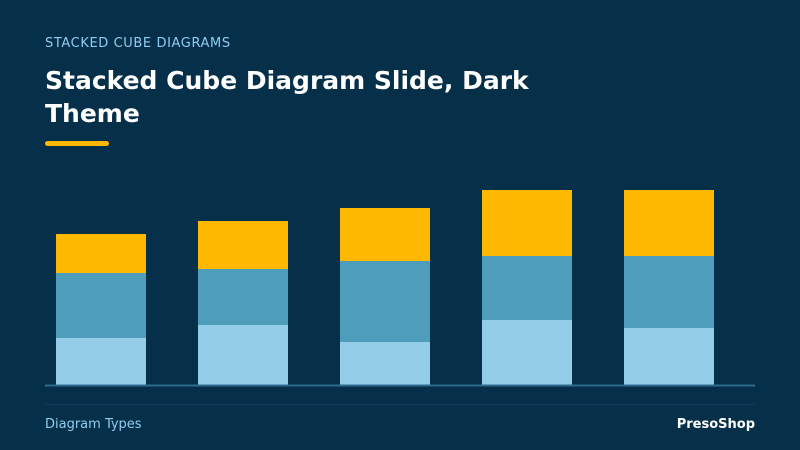  Describe the element at coordinates (243, 245) in the screenshot. I see `bar-2-top-segment` at that location.